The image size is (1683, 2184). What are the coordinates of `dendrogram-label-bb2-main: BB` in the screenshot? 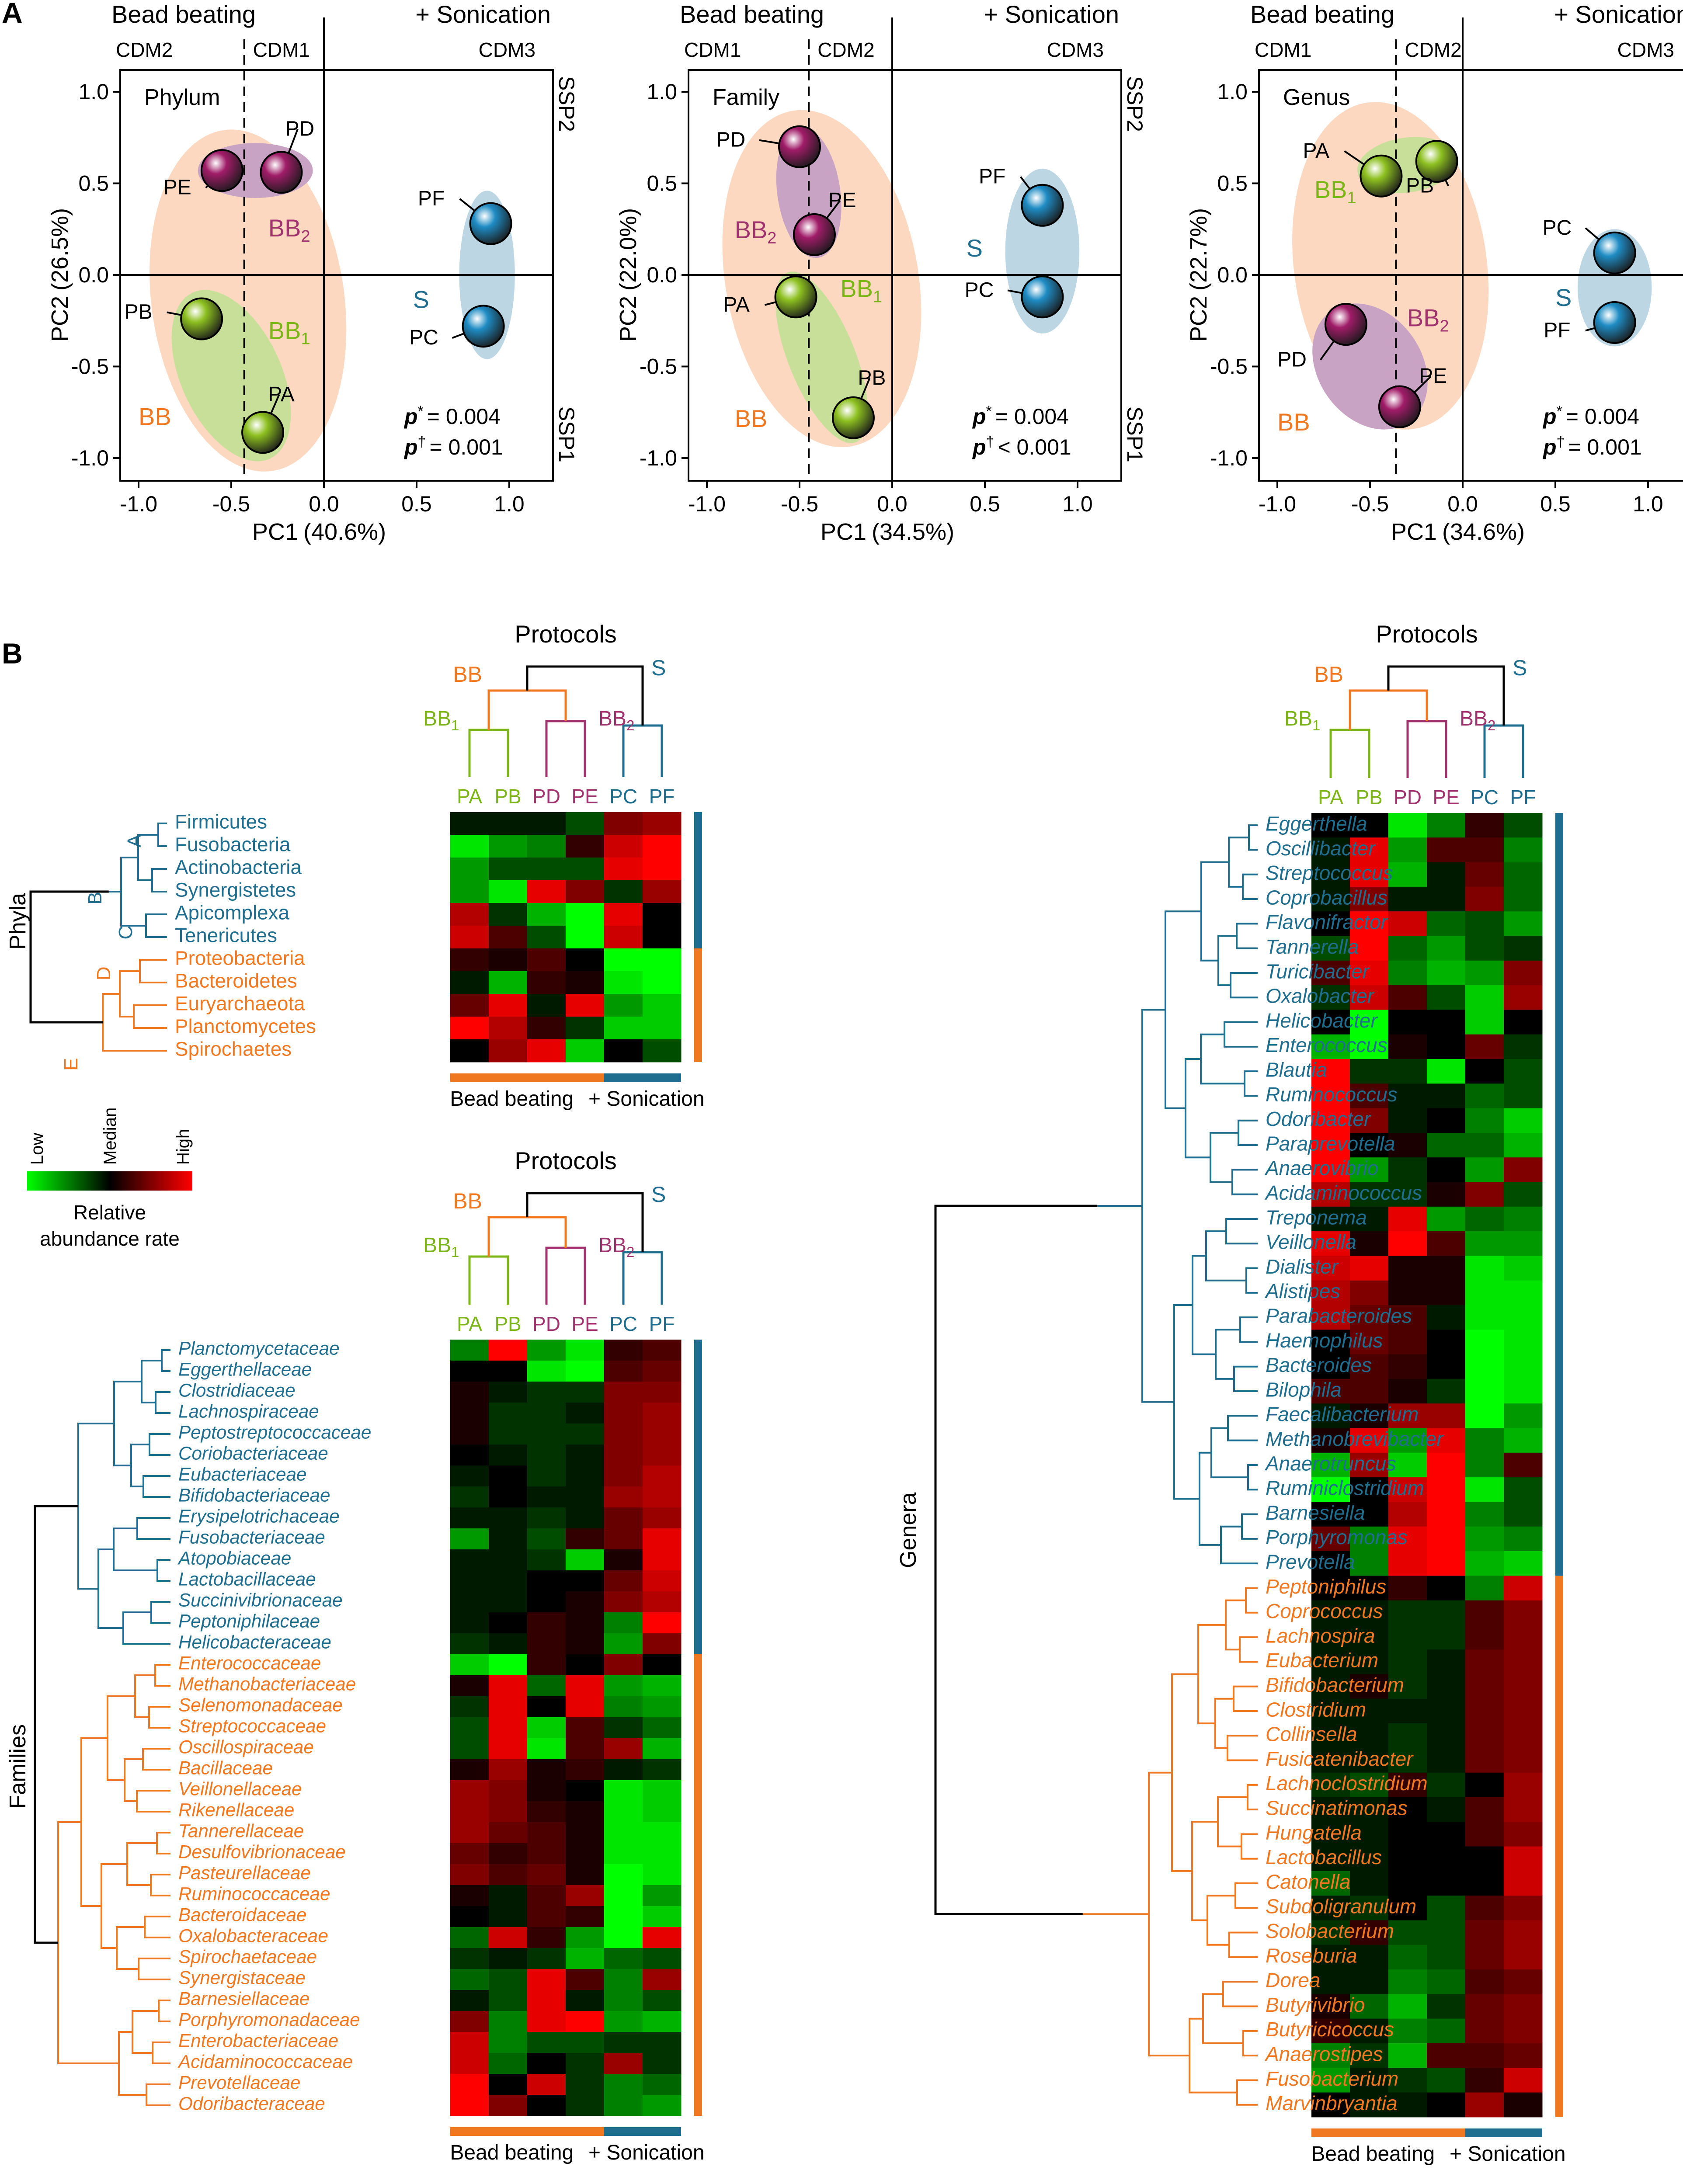 It's located at (1474, 718).